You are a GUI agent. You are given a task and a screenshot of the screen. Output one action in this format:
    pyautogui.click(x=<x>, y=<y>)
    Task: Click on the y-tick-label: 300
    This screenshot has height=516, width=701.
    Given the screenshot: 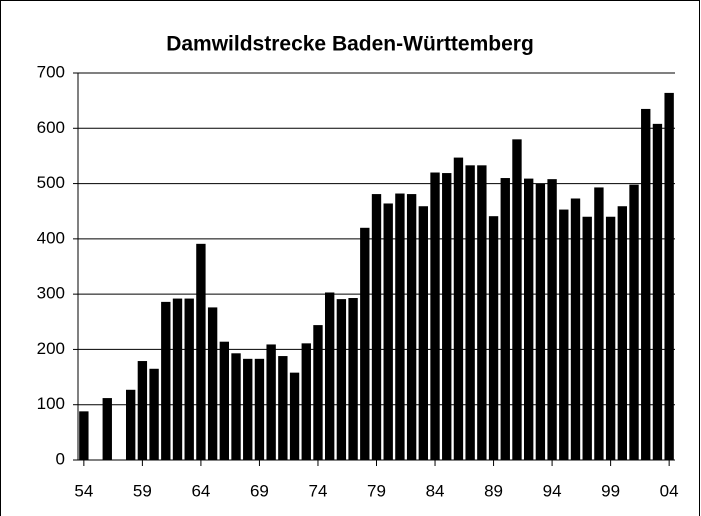 What is the action you would take?
    pyautogui.click(x=51, y=293)
    